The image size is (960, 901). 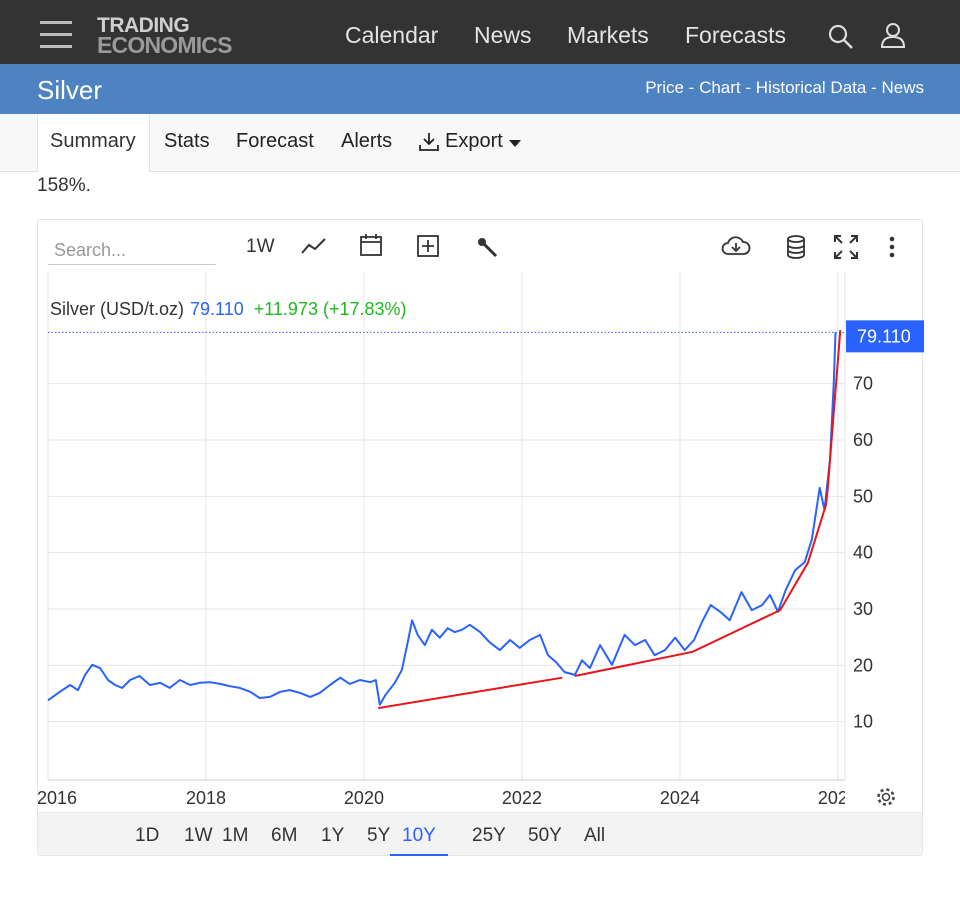 What do you see at coordinates (608, 35) in the screenshot?
I see `nav-link: Markets` at bounding box center [608, 35].